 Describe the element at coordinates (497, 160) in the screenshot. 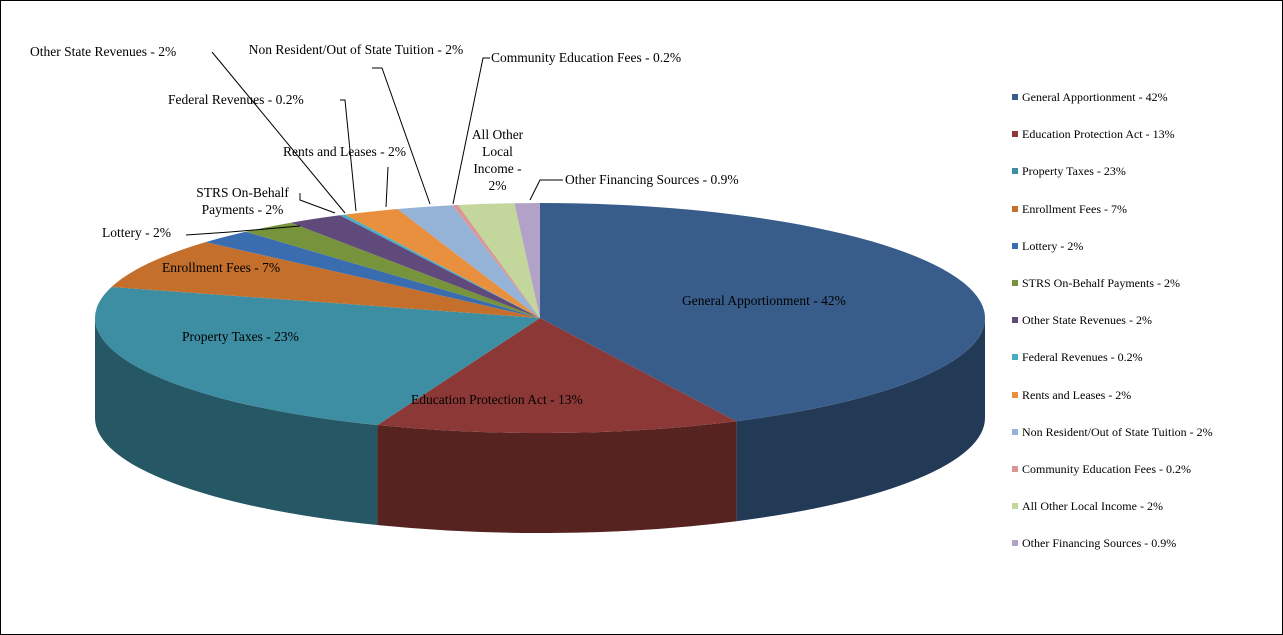

I see `data-label: All Other Local Income - 2%` at that location.